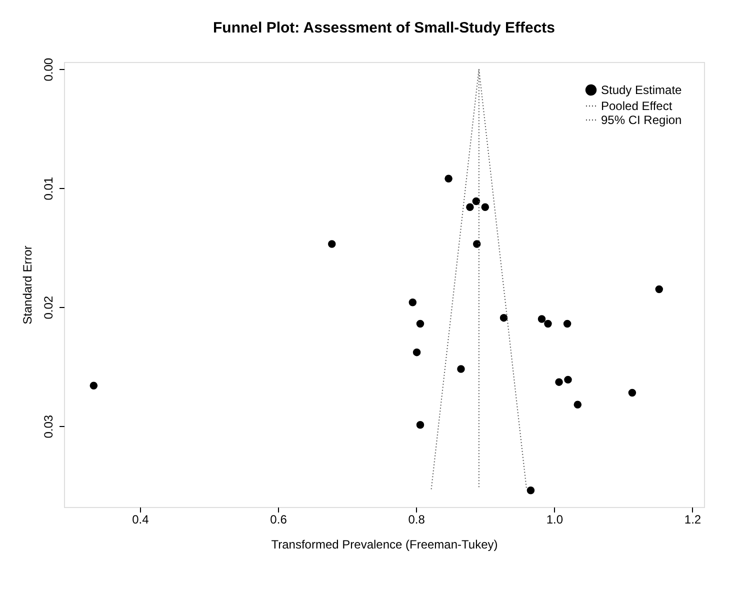 This screenshot has width=750, height=600. Describe the element at coordinates (27, 285) in the screenshot. I see `y-axis-title: Standard Error` at that location.